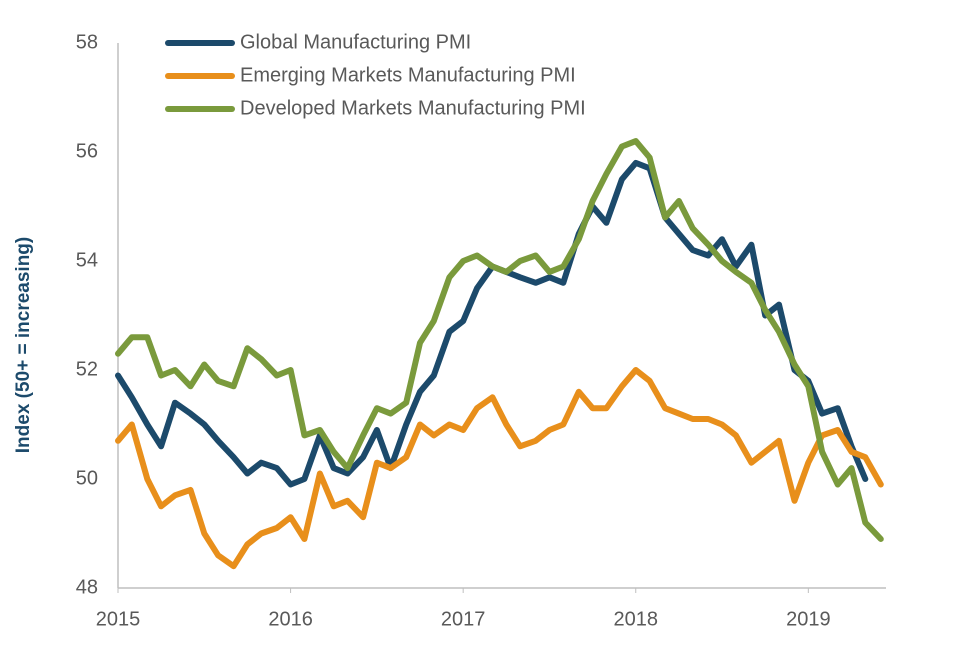 This screenshot has height=669, width=960. I want to click on y-tick-label: 54, so click(87, 260).